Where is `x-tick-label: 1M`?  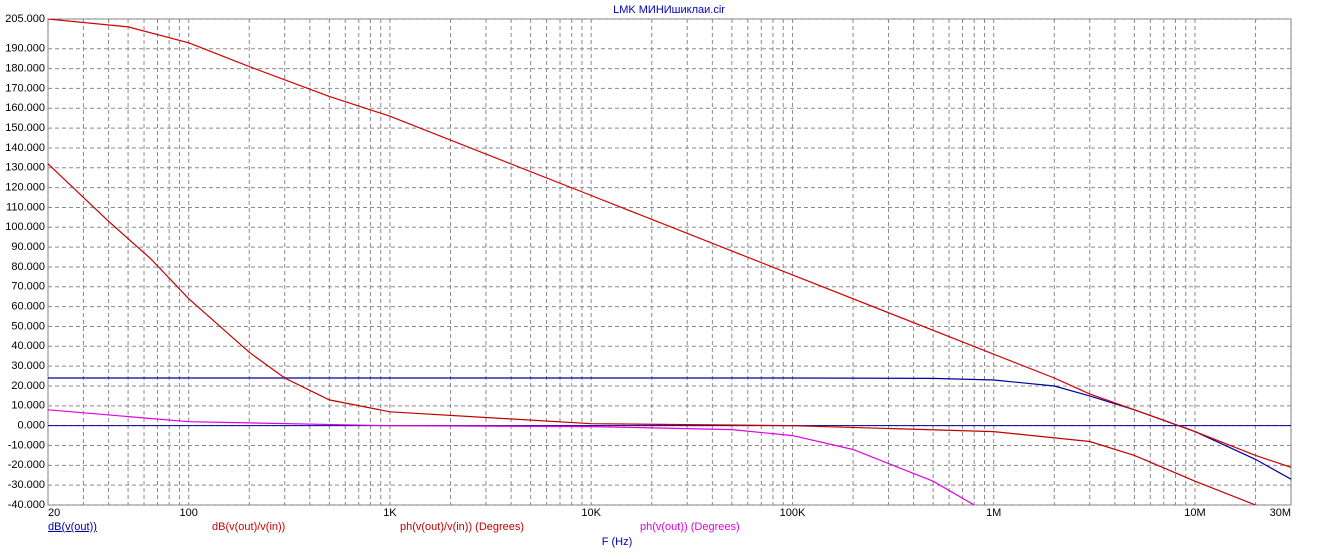
x-tick-label: 1M is located at coordinates (993, 513).